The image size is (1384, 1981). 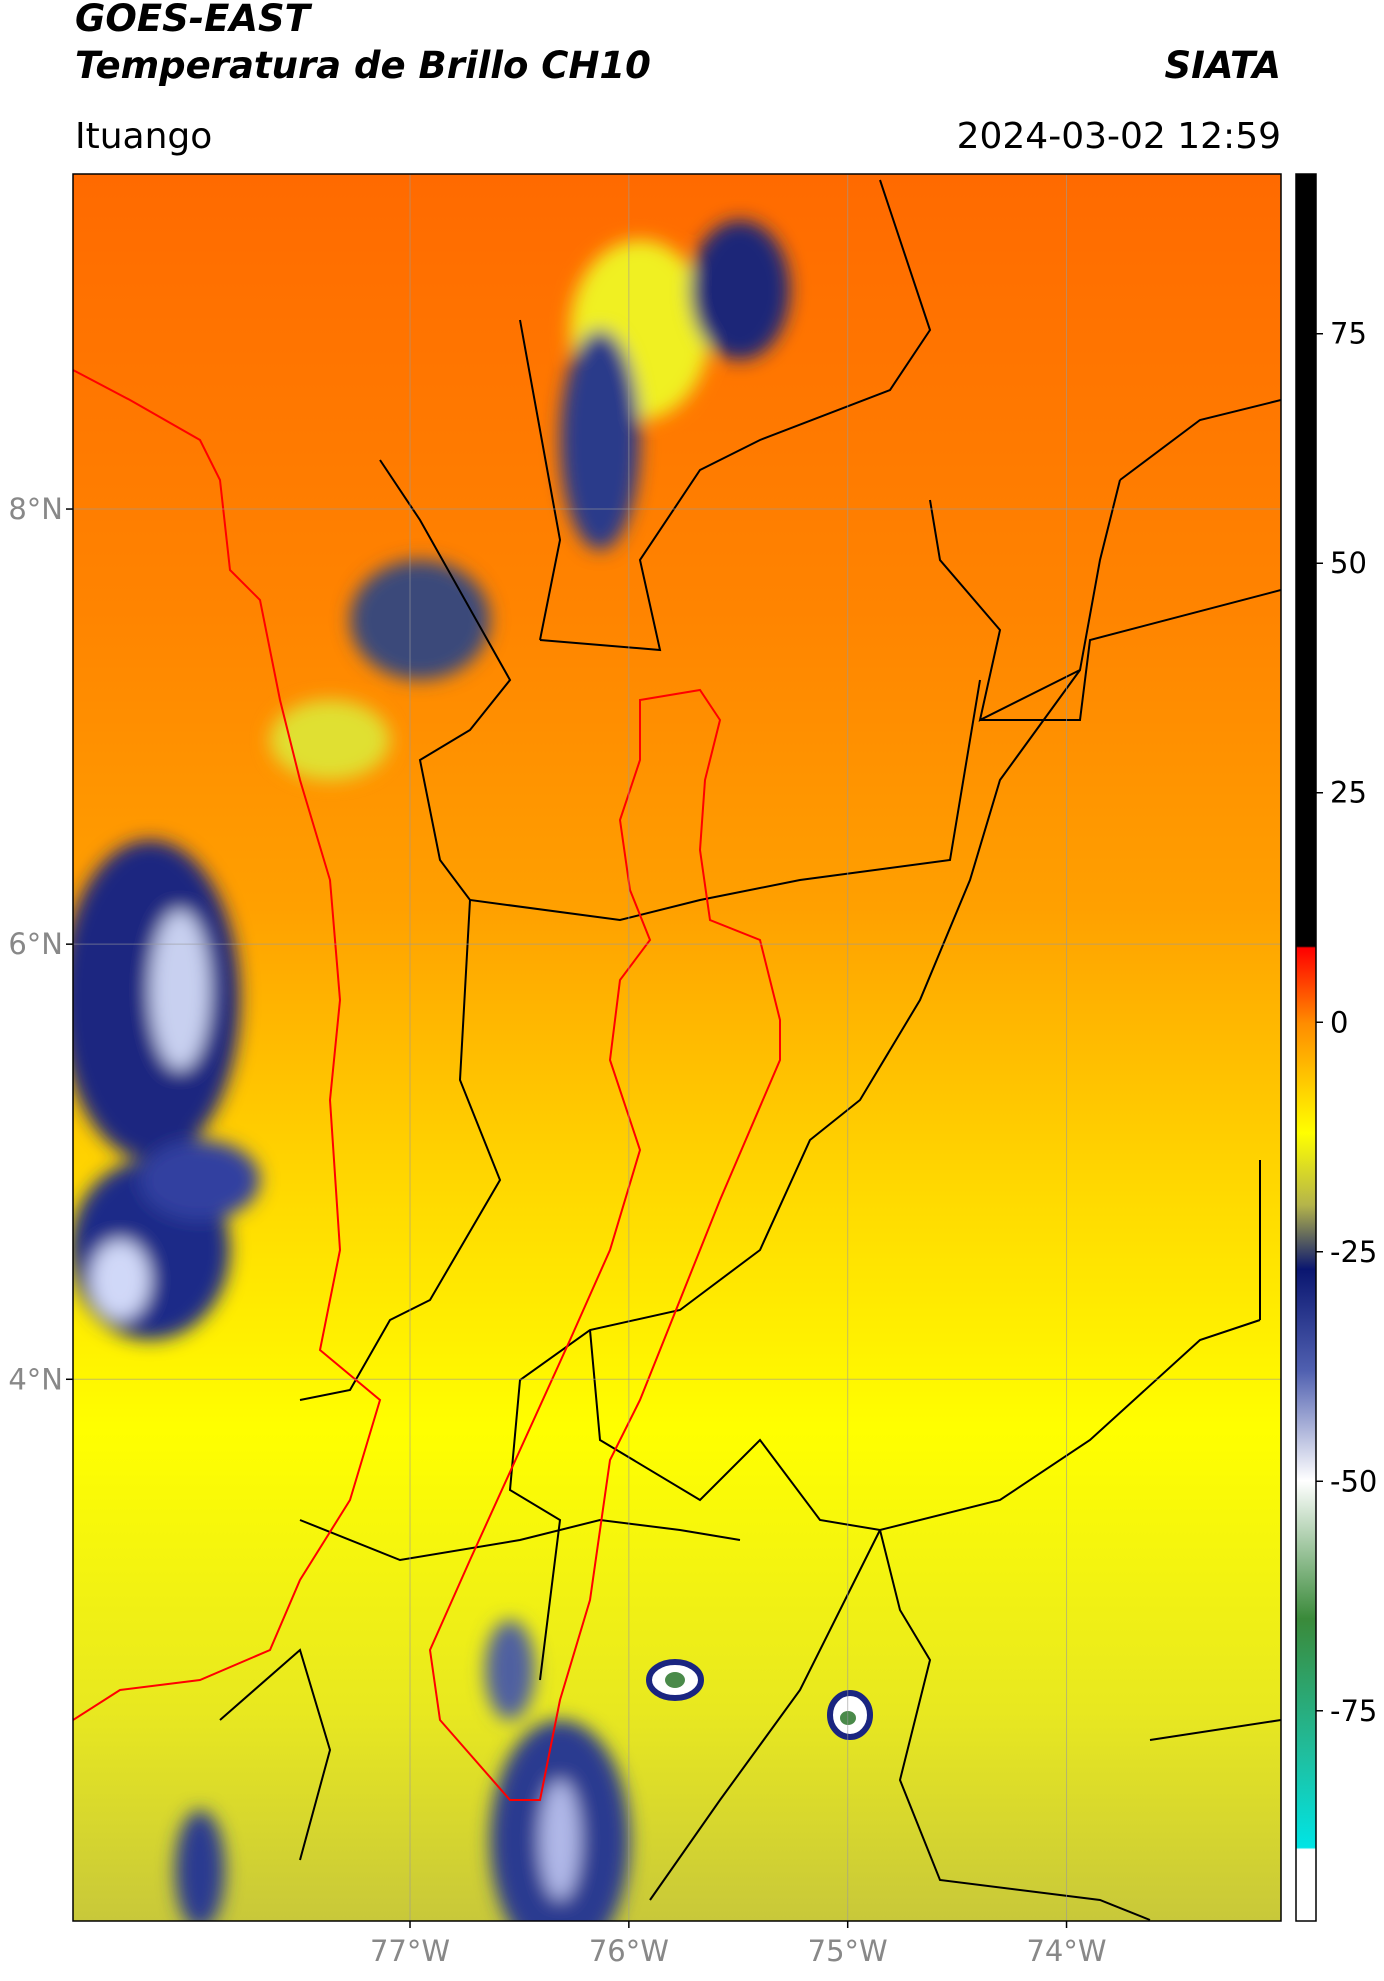 What do you see at coordinates (1353, 1481) in the screenshot?
I see `colorbar-tick-label: -50` at bounding box center [1353, 1481].